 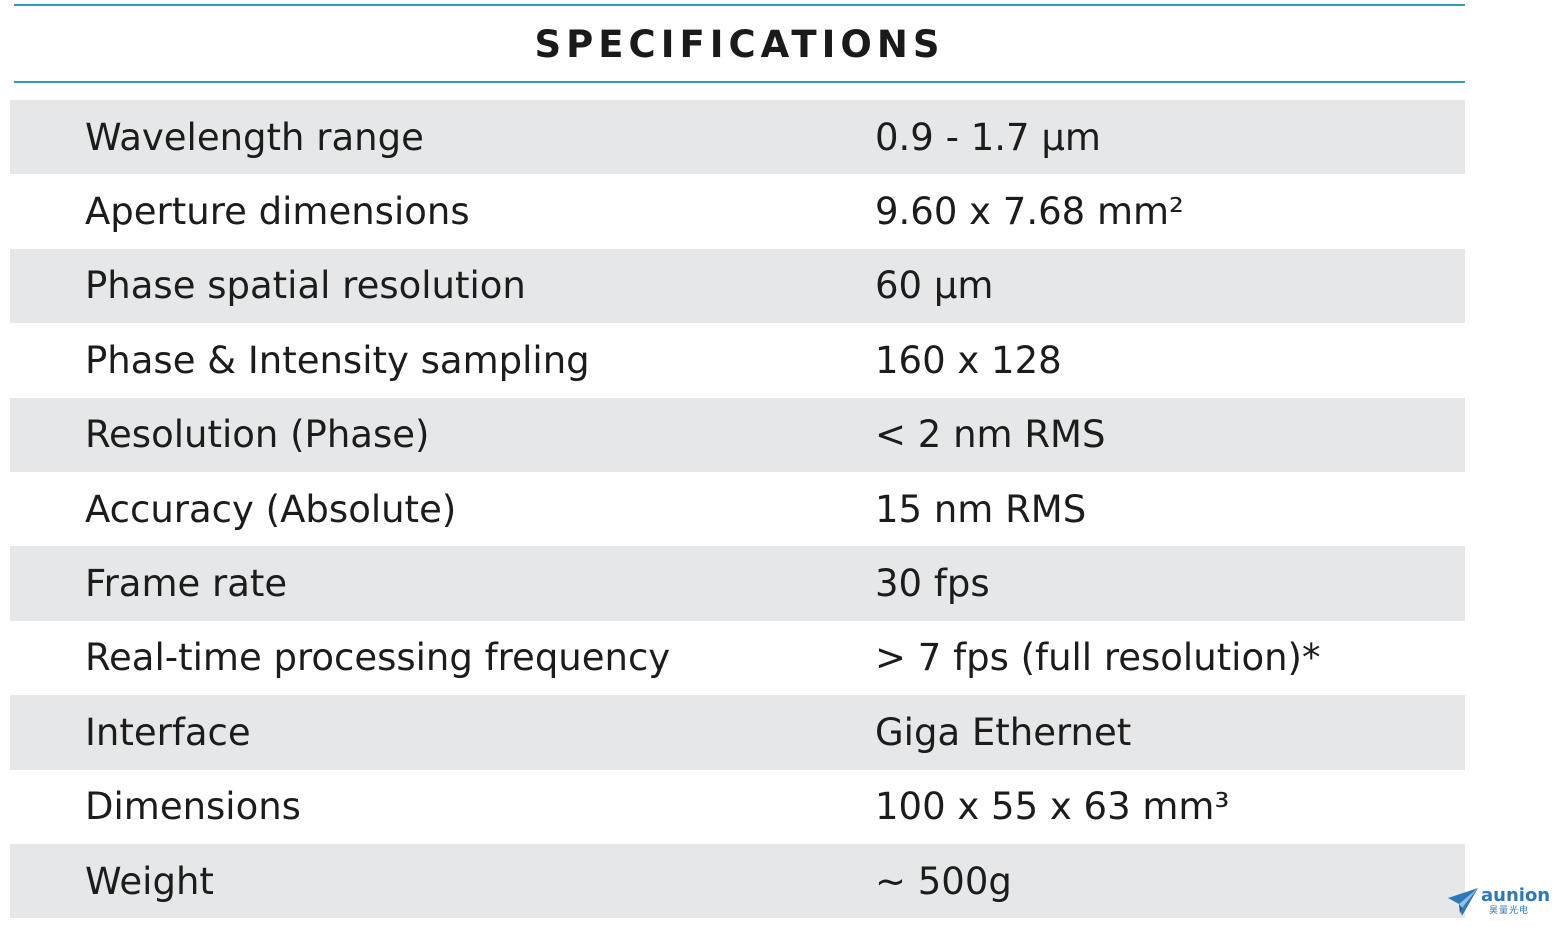 What do you see at coordinates (943, 881) in the screenshot?
I see `spec-value: ~ 500g` at bounding box center [943, 881].